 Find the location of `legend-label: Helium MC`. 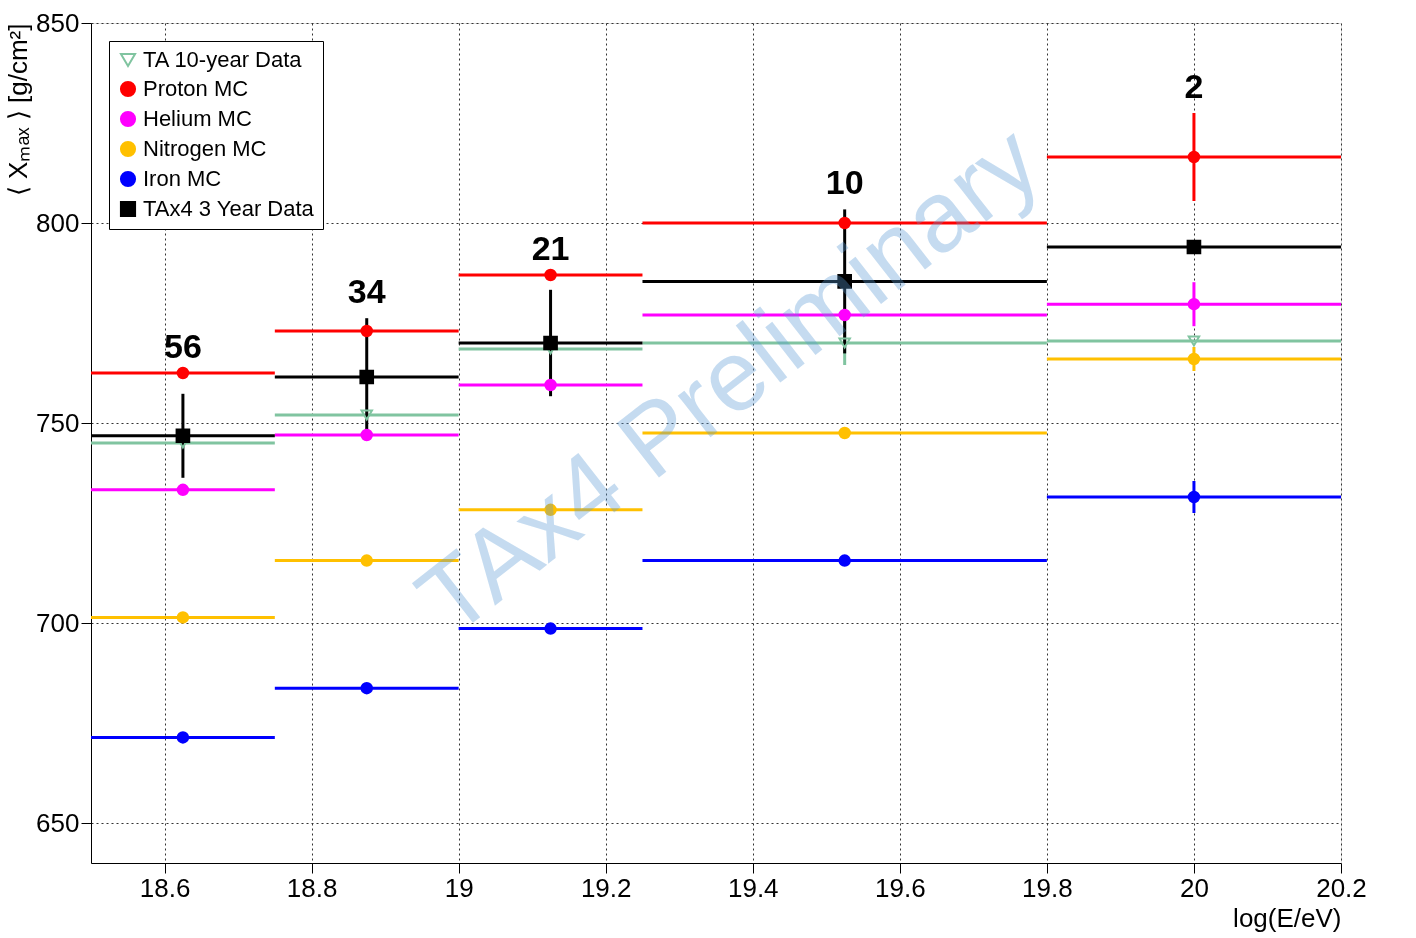

legend-label: Helium MC is located at coordinates (197, 118).